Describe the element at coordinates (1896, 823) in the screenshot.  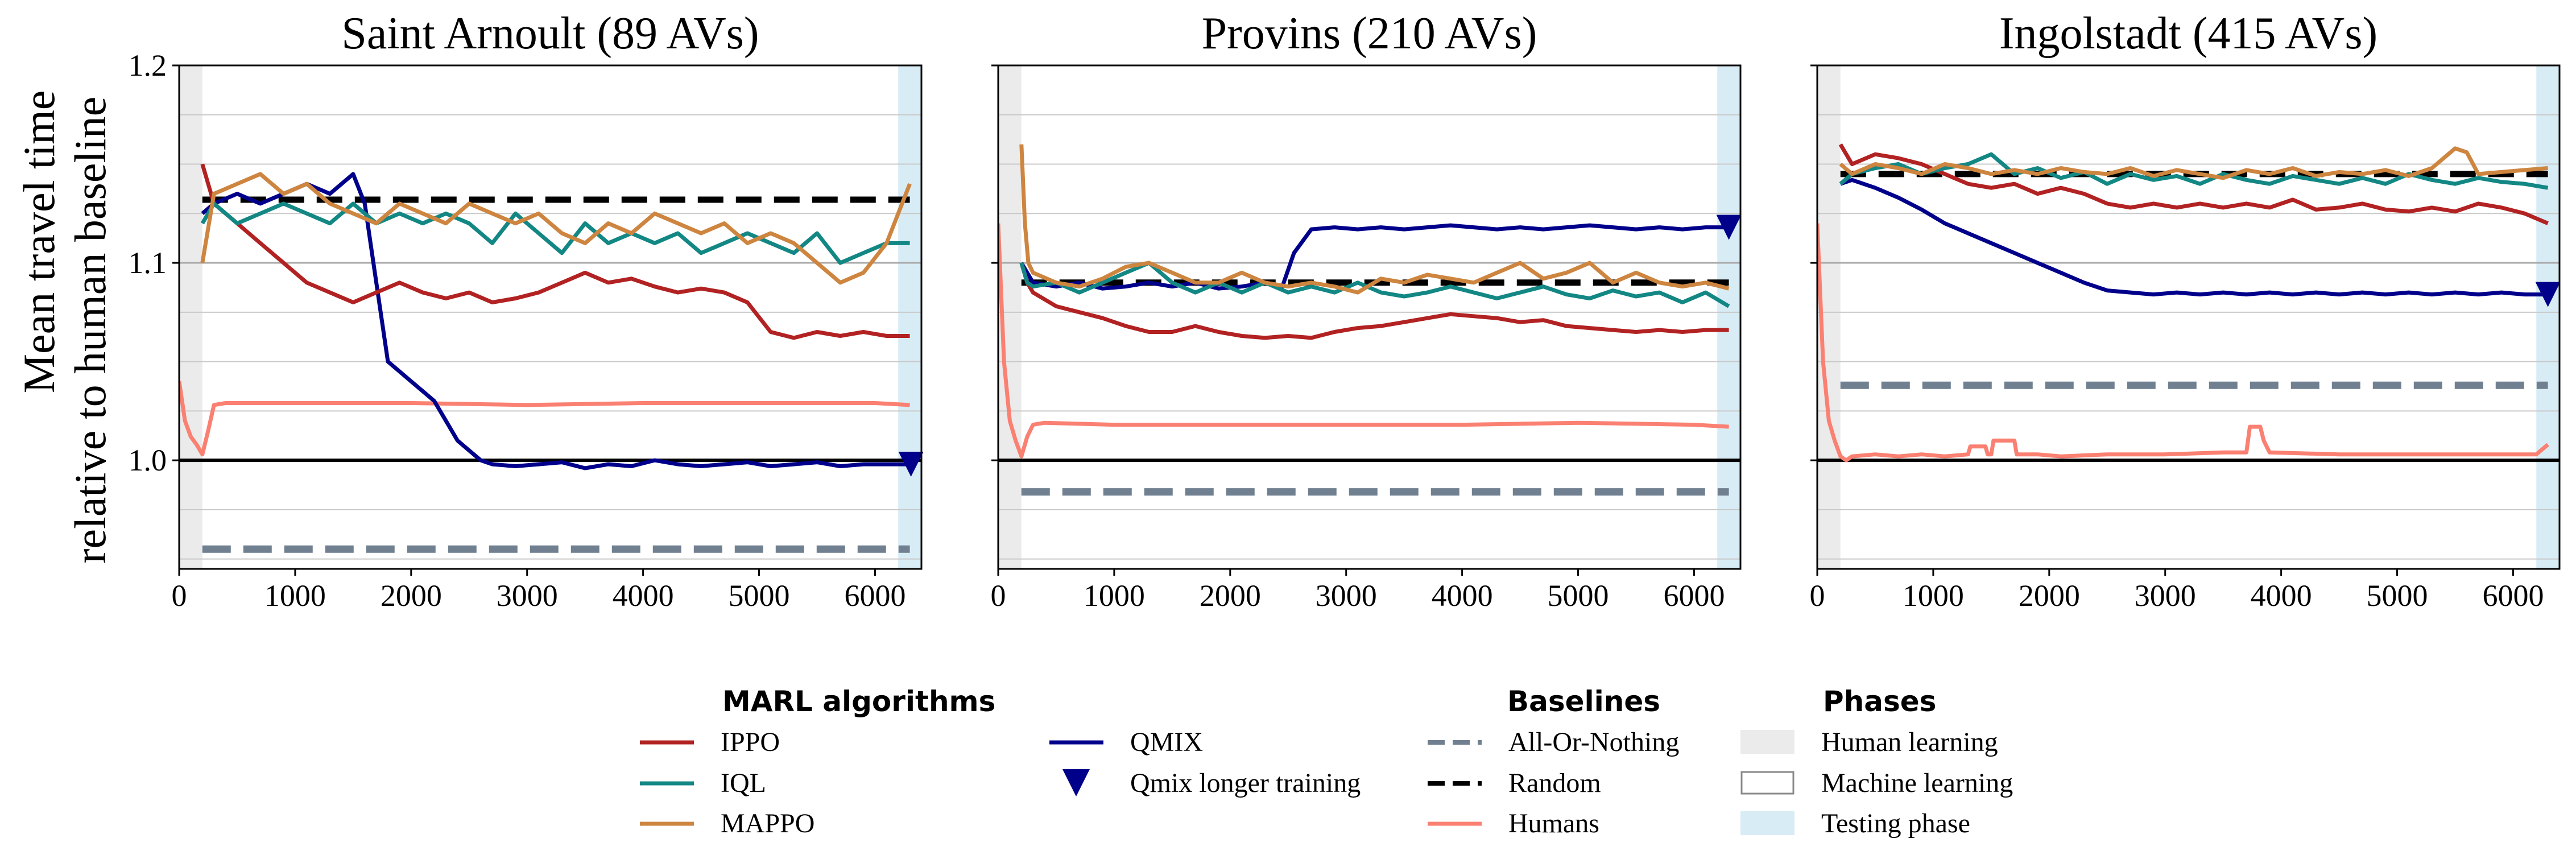
I see `legend-label: Testing phase` at that location.